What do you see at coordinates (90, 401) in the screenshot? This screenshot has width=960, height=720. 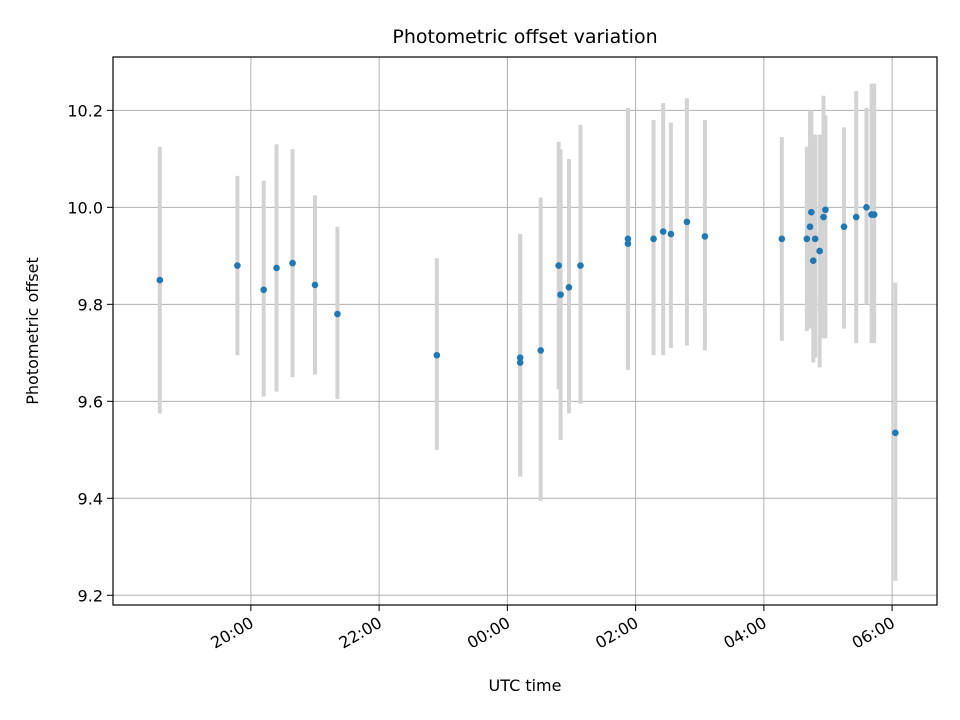 I see `y-tick-label: 9.6` at bounding box center [90, 401].